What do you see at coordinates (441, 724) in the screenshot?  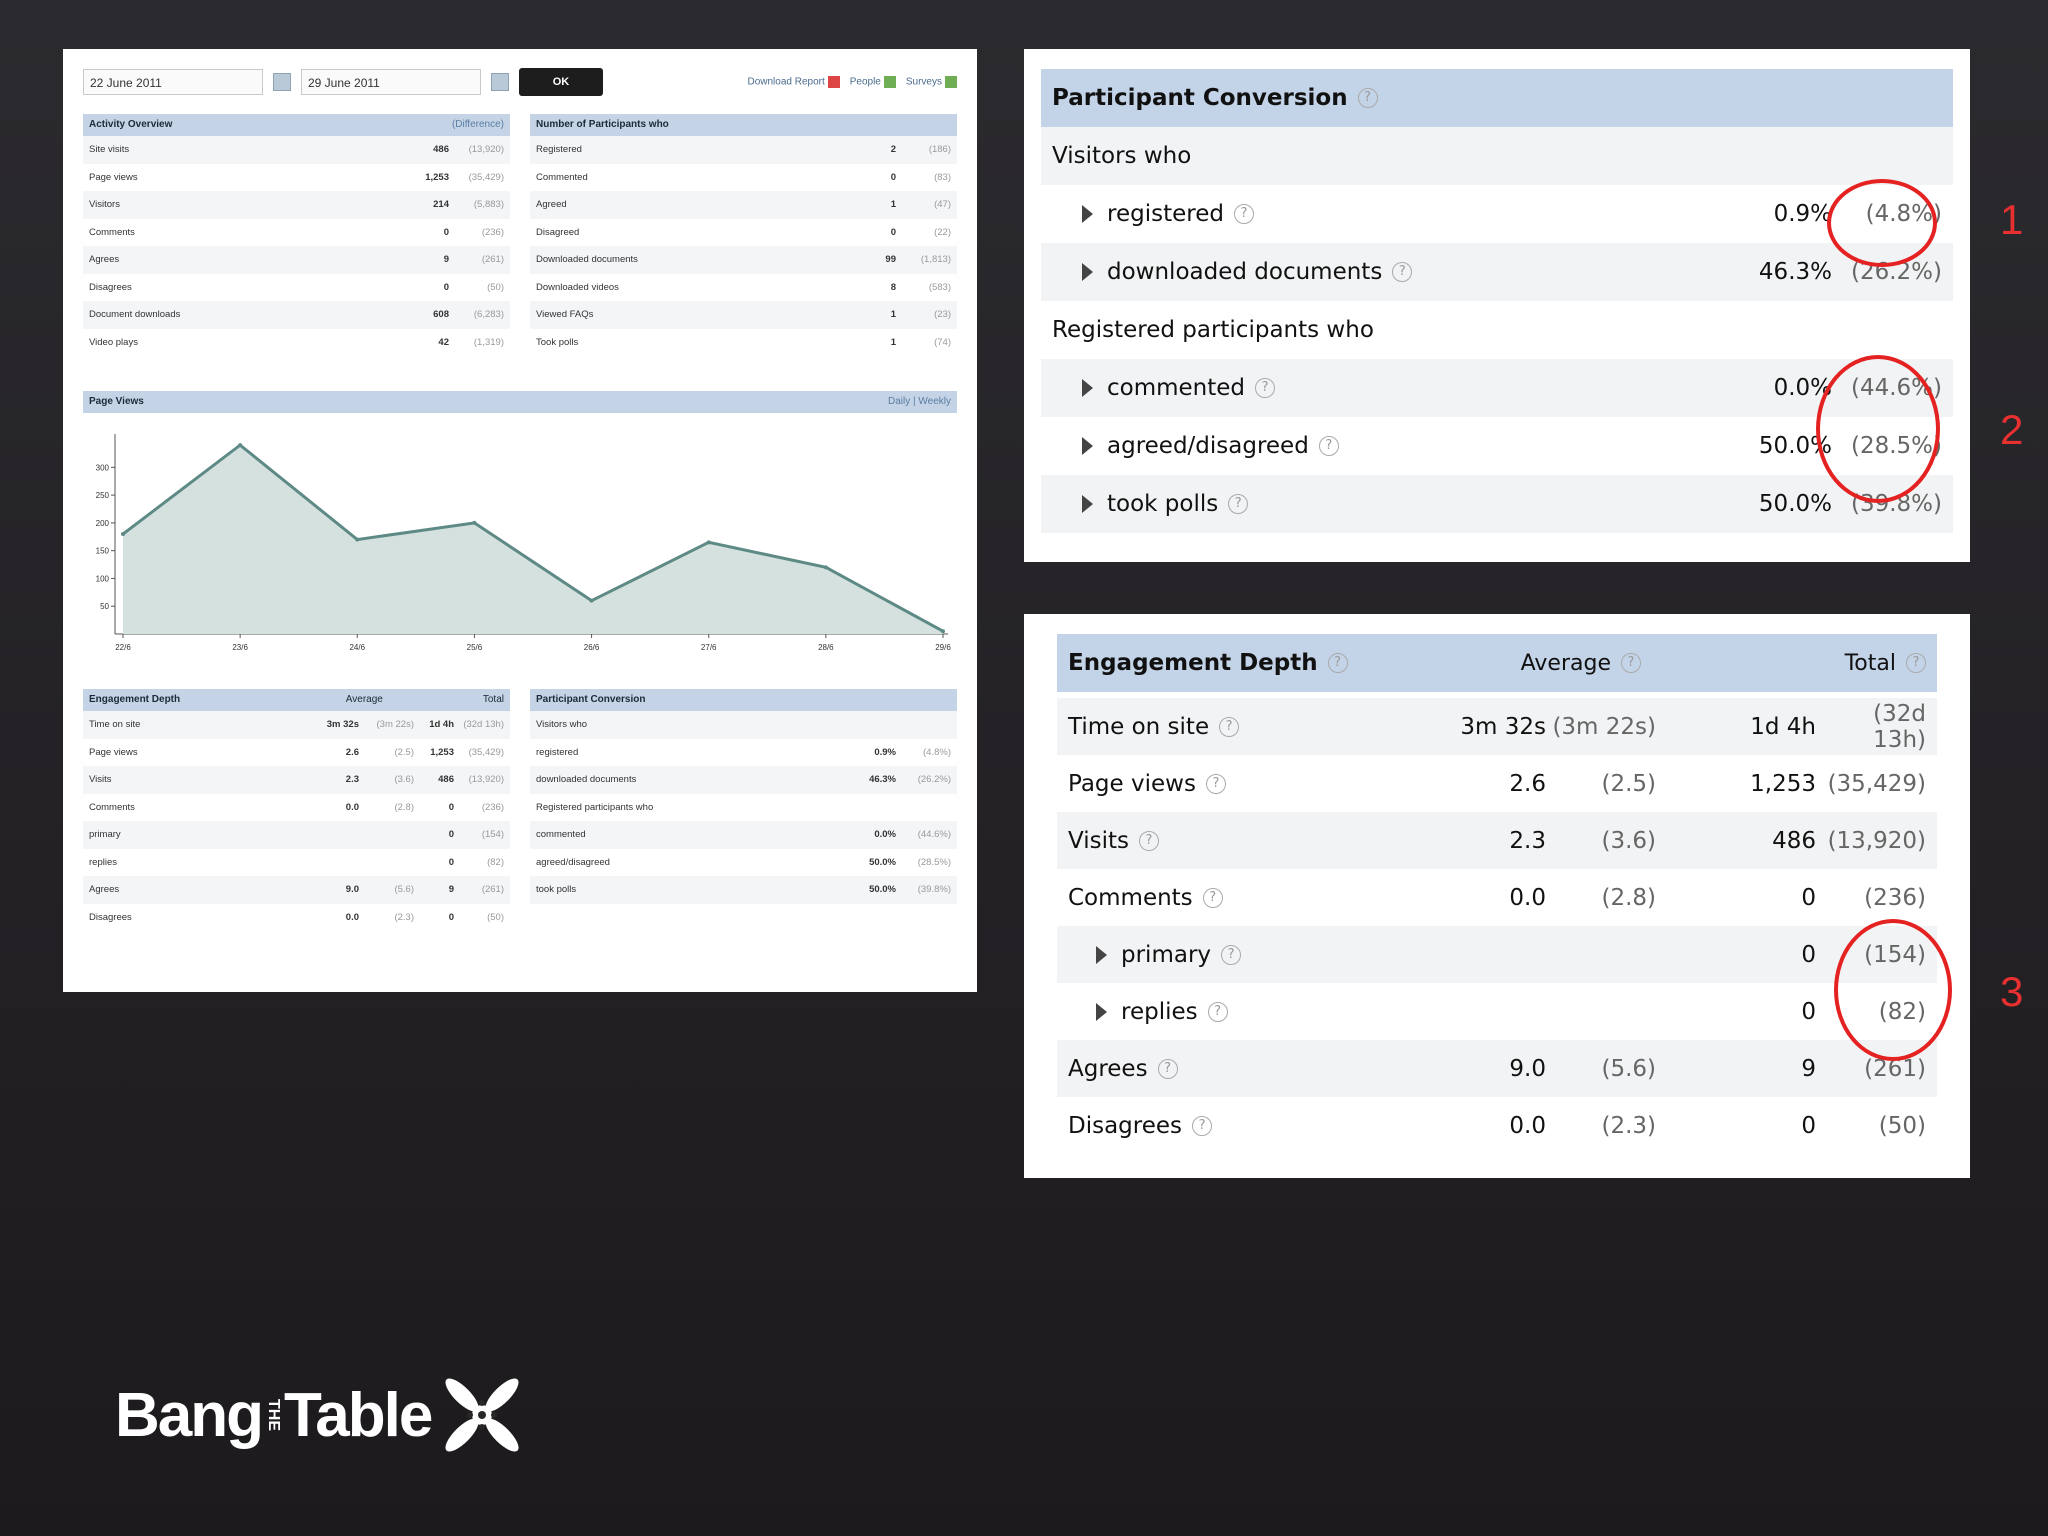 I see `cell: 1d 4h` at bounding box center [441, 724].